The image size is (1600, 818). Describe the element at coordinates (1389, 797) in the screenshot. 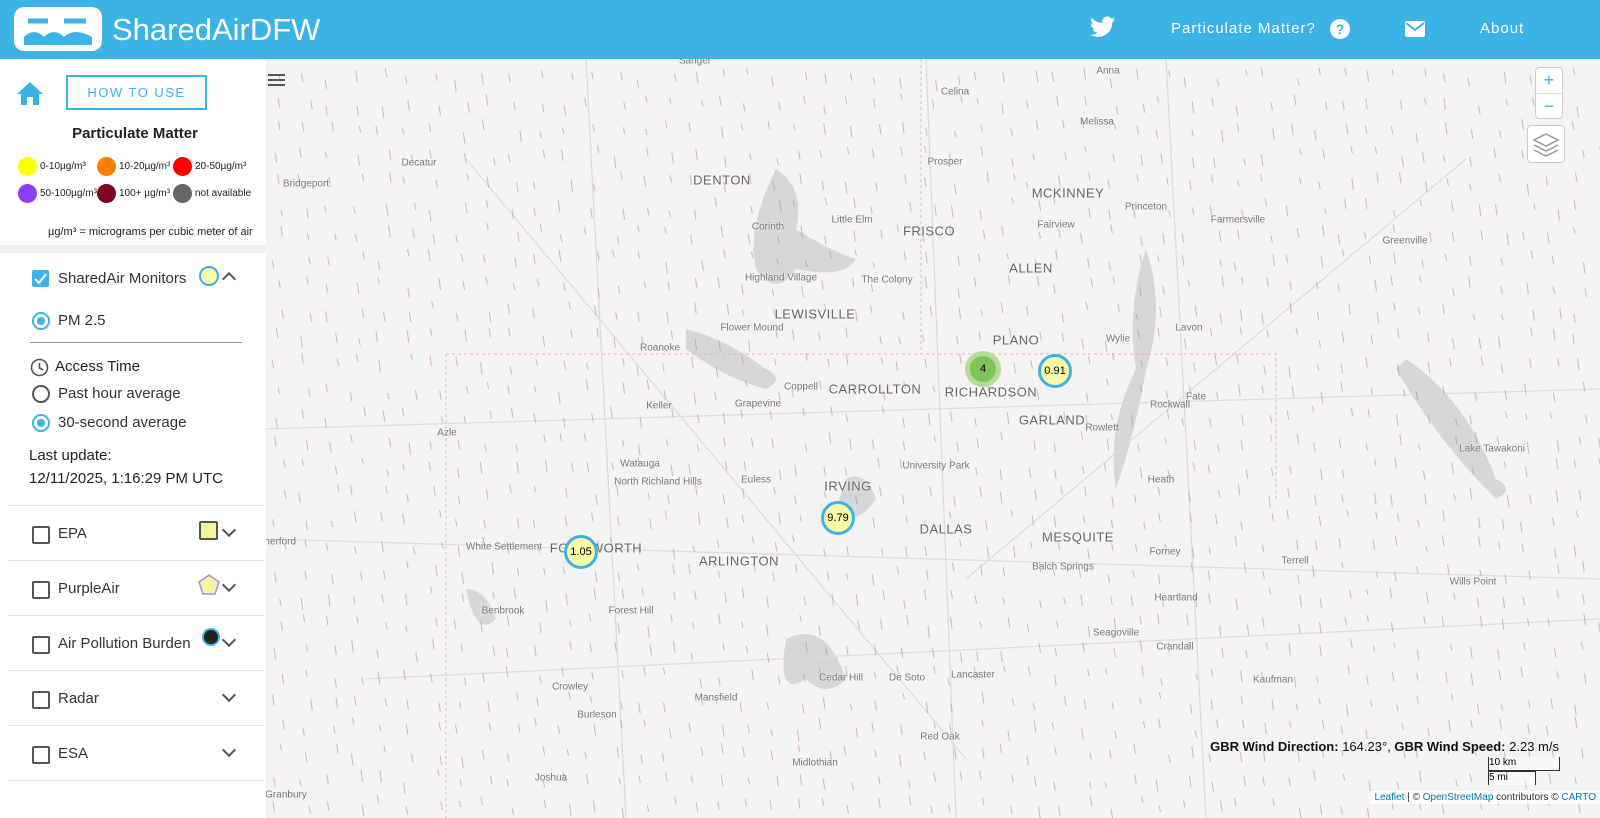

I see `link: Leaflet` at that location.